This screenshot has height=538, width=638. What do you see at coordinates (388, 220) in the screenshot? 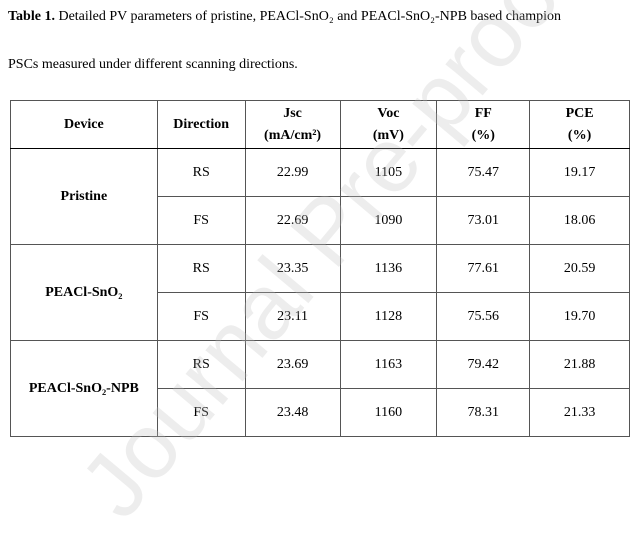
I see `table-cell: 1090` at bounding box center [388, 220].